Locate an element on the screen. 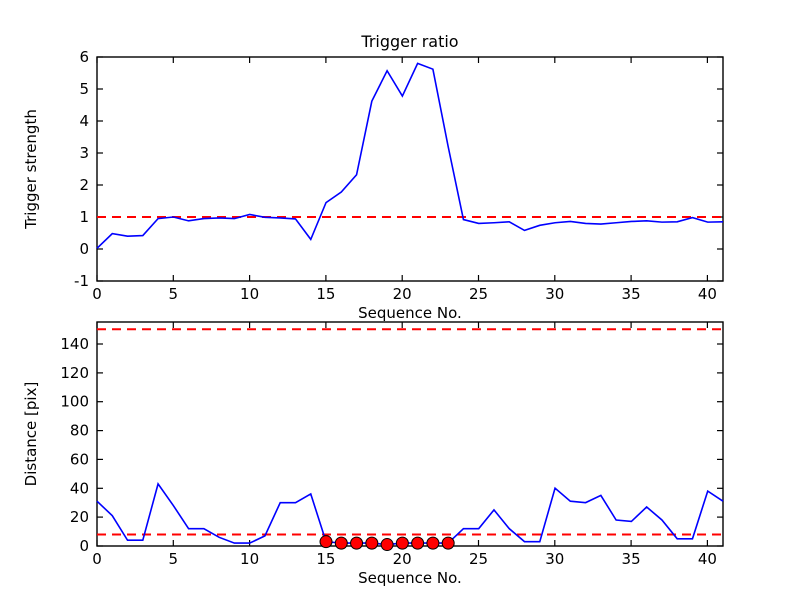 The width and height of the screenshot is (800, 600). y-tick-label: 60 is located at coordinates (79, 459).